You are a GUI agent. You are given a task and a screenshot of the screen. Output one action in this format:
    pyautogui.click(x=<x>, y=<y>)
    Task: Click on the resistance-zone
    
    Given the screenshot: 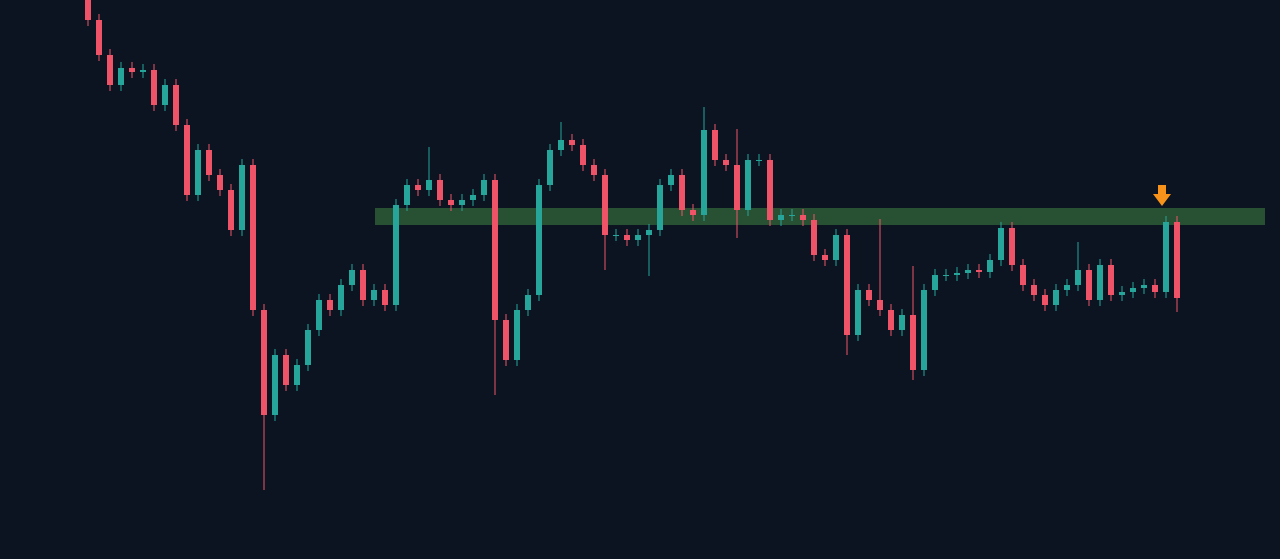 What is the action you would take?
    pyautogui.click(x=820, y=216)
    